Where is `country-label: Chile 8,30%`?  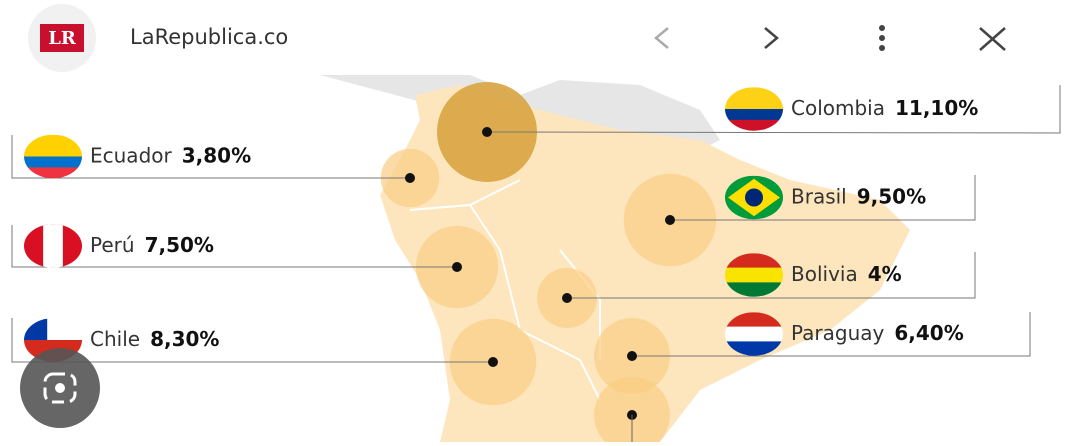 country-label: Chile 8,30% is located at coordinates (154, 339).